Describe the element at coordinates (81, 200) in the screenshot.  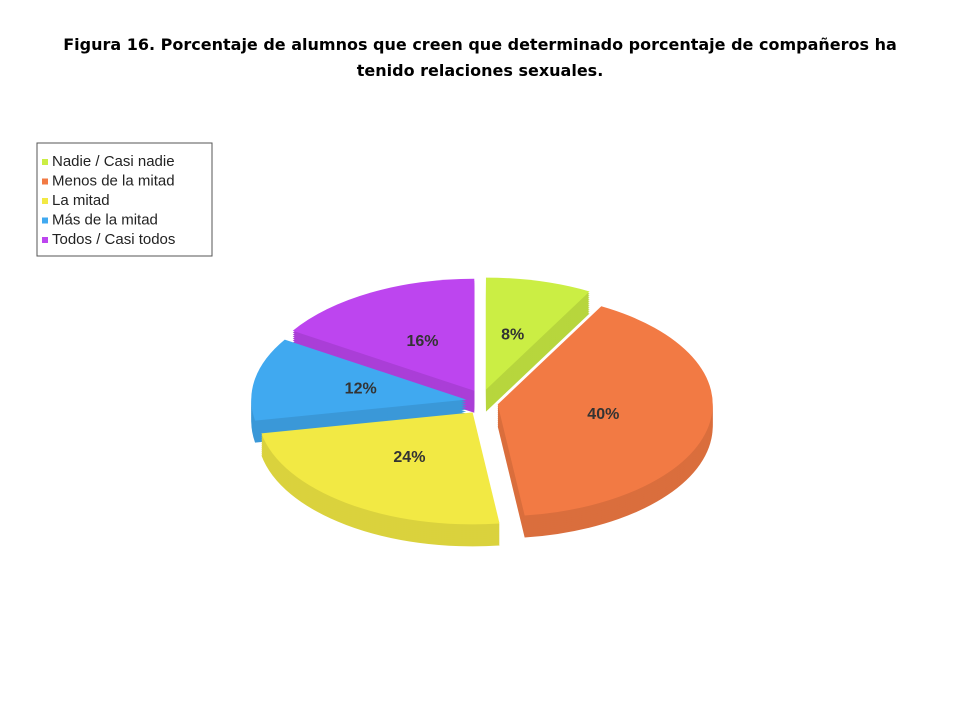
I see `legend-label: La mitad` at that location.